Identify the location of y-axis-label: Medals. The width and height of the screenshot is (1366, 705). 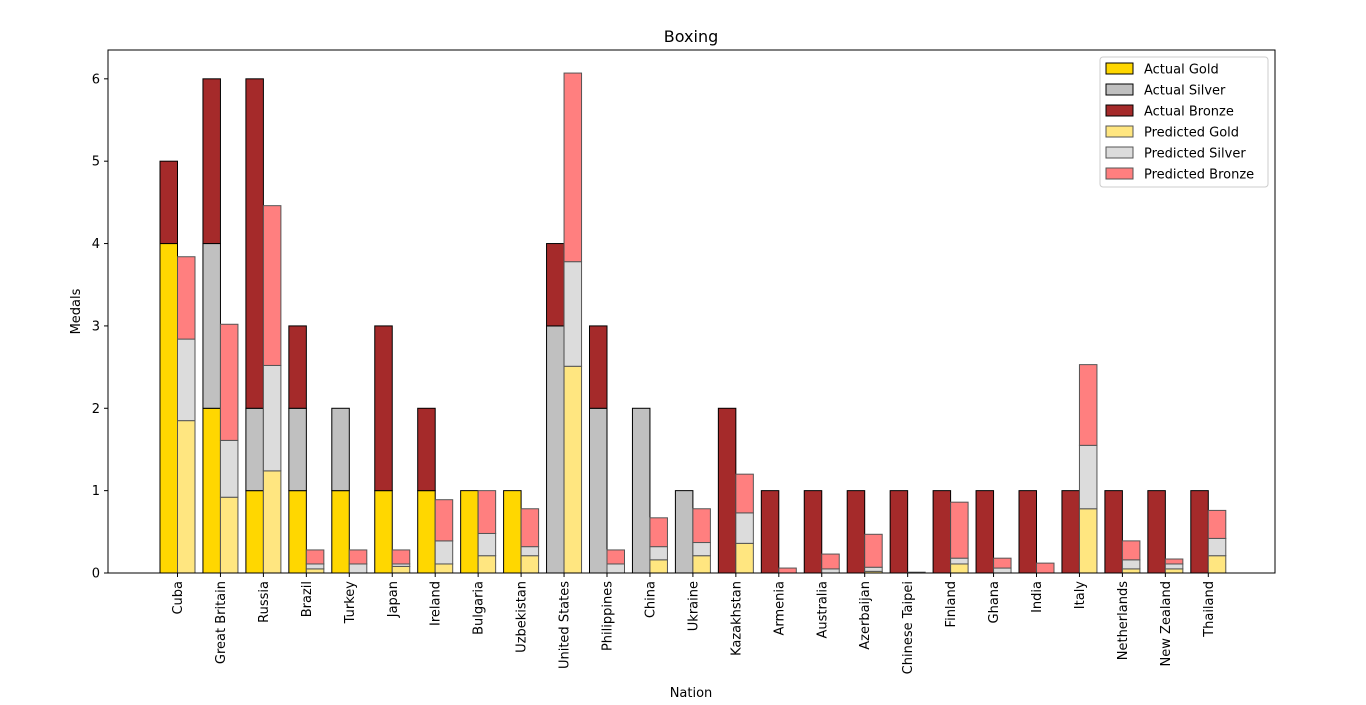
(76, 311).